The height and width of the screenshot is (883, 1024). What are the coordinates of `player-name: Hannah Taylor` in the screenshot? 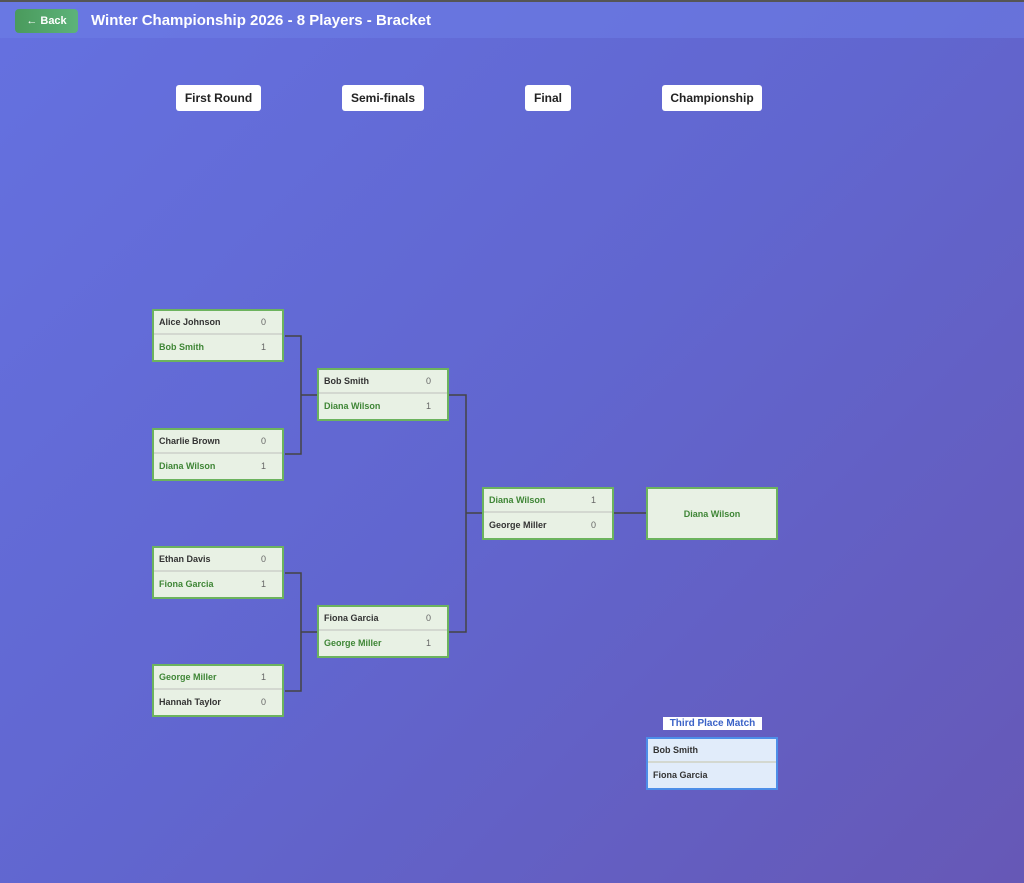 It's located at (190, 702).